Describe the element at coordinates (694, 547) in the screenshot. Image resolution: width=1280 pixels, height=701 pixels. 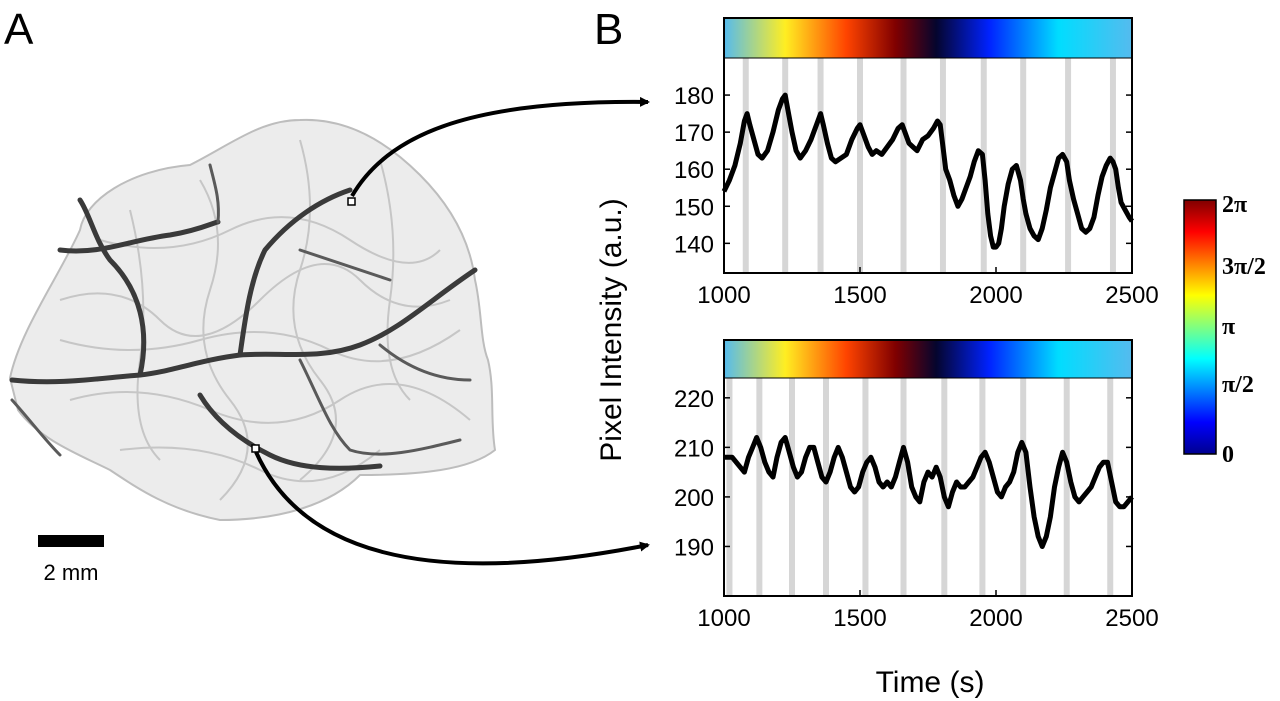
I see `bottom-ytick-label-0: 190` at that location.